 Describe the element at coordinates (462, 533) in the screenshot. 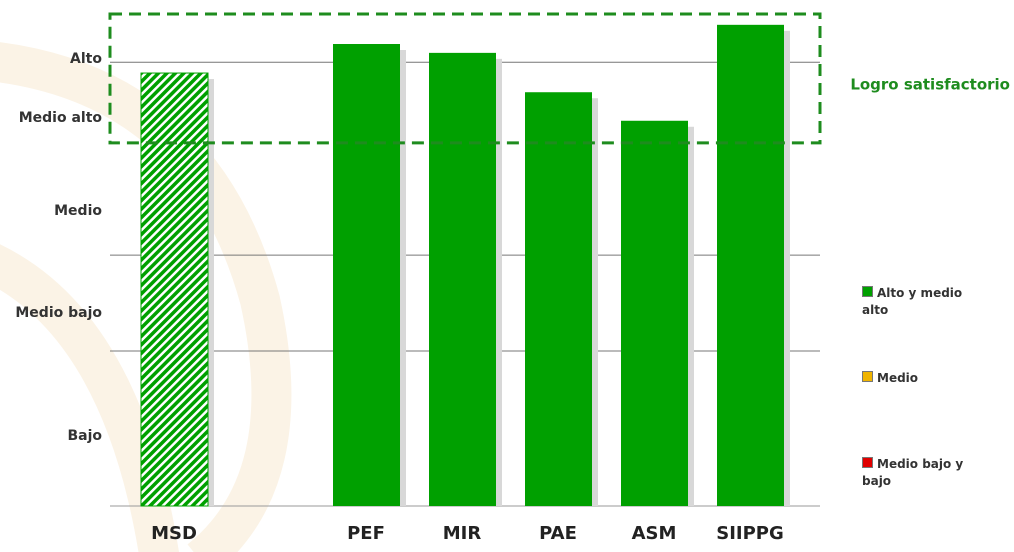

I see `x-tick-label: MIR` at that location.